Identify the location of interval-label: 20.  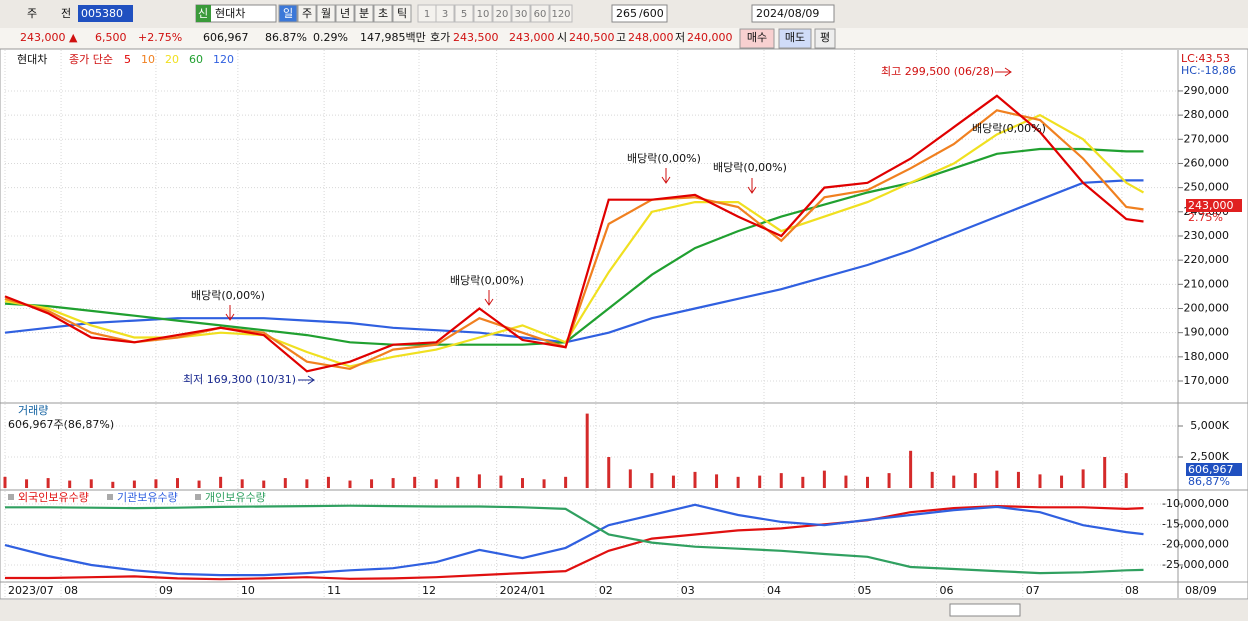
(502, 14).